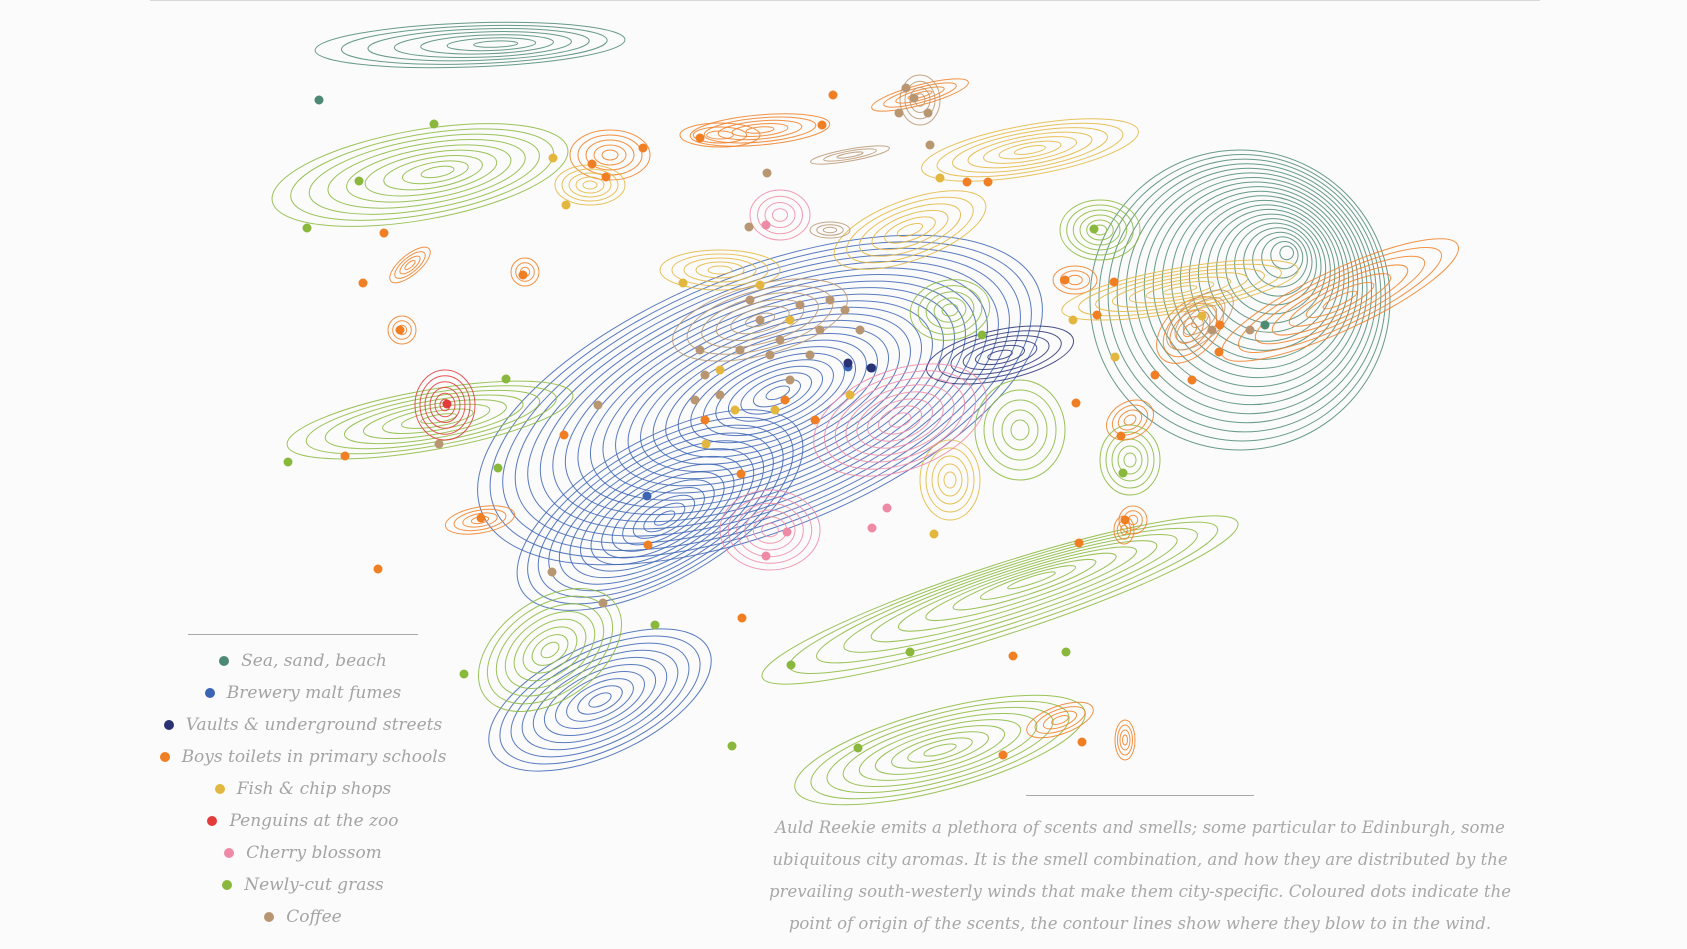 Image resolution: width=1687 pixels, height=949 pixels. I want to click on legend-item-vaults: Vaults & underground streets, so click(302, 725).